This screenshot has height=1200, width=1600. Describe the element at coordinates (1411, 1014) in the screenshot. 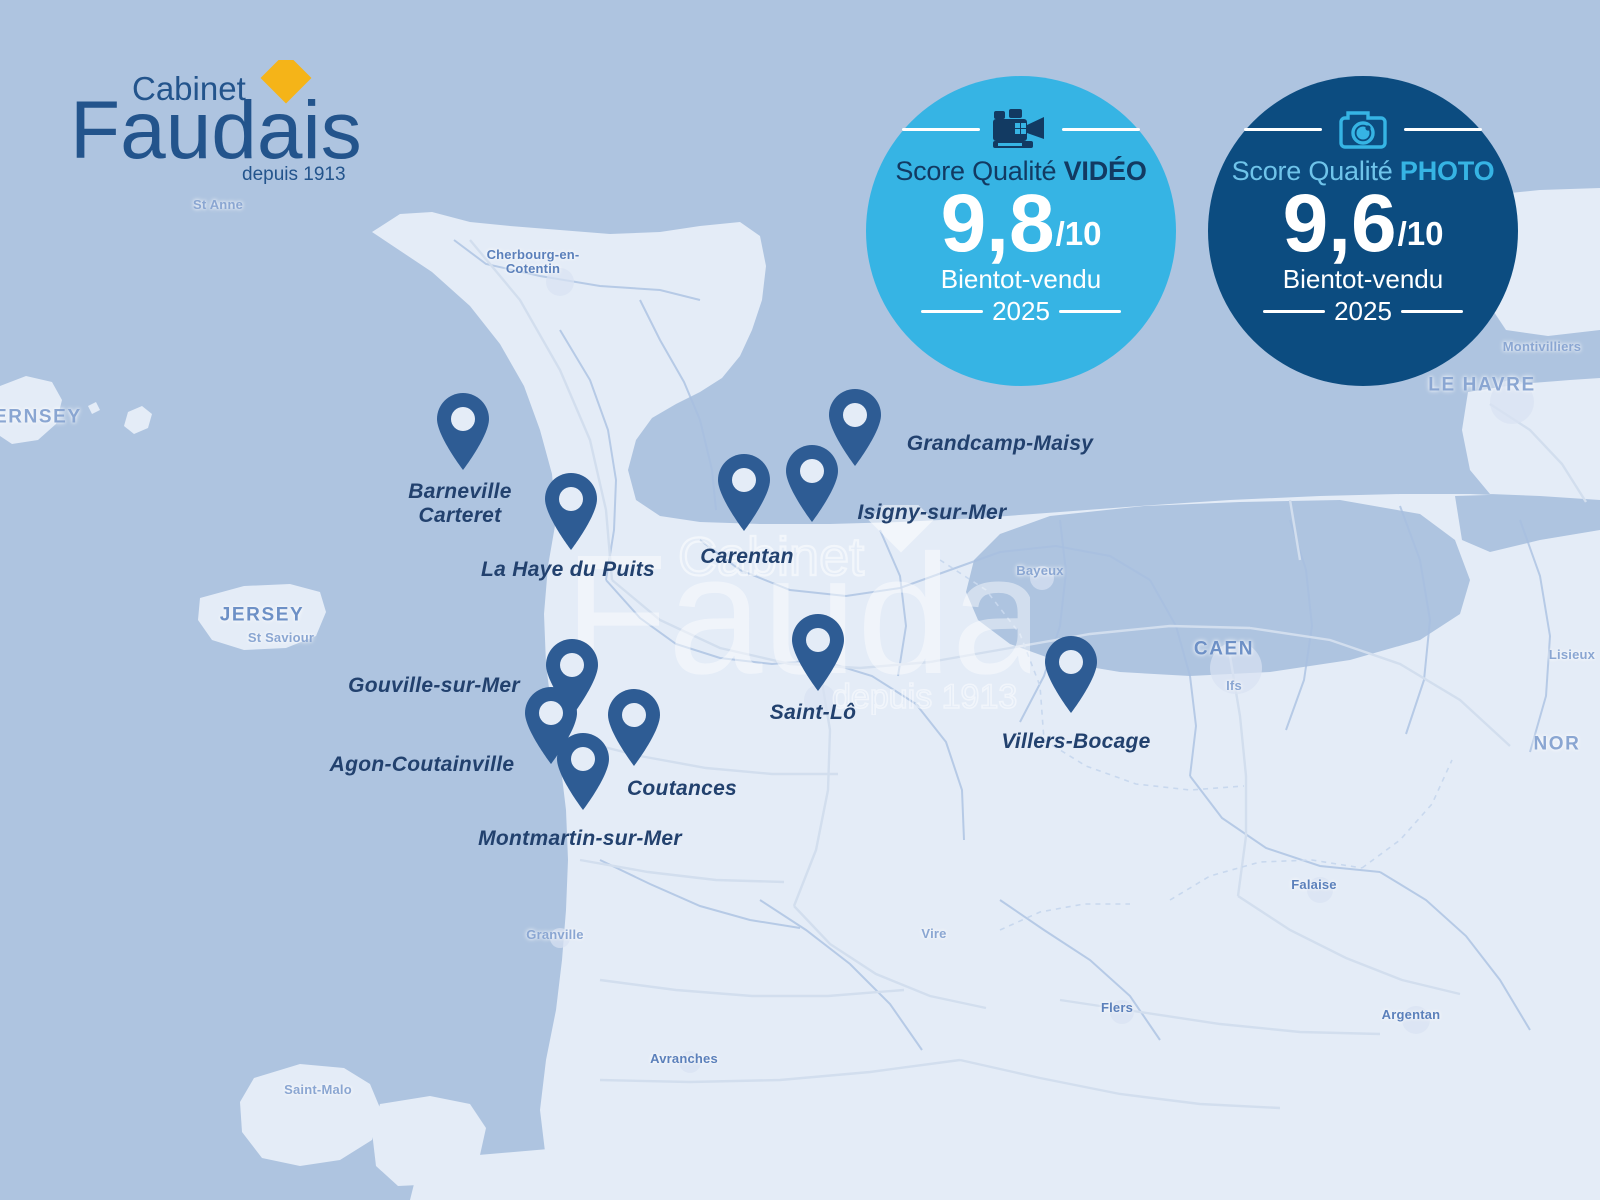

I see `map-place-label: Argentan` at that location.